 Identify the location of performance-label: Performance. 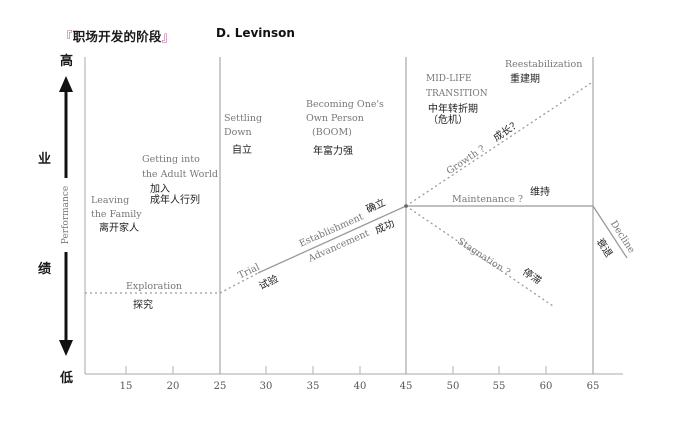
(66, 215).